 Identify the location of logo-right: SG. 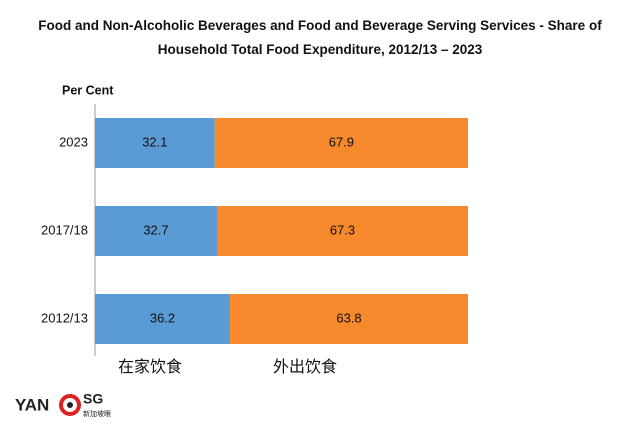
(93, 399).